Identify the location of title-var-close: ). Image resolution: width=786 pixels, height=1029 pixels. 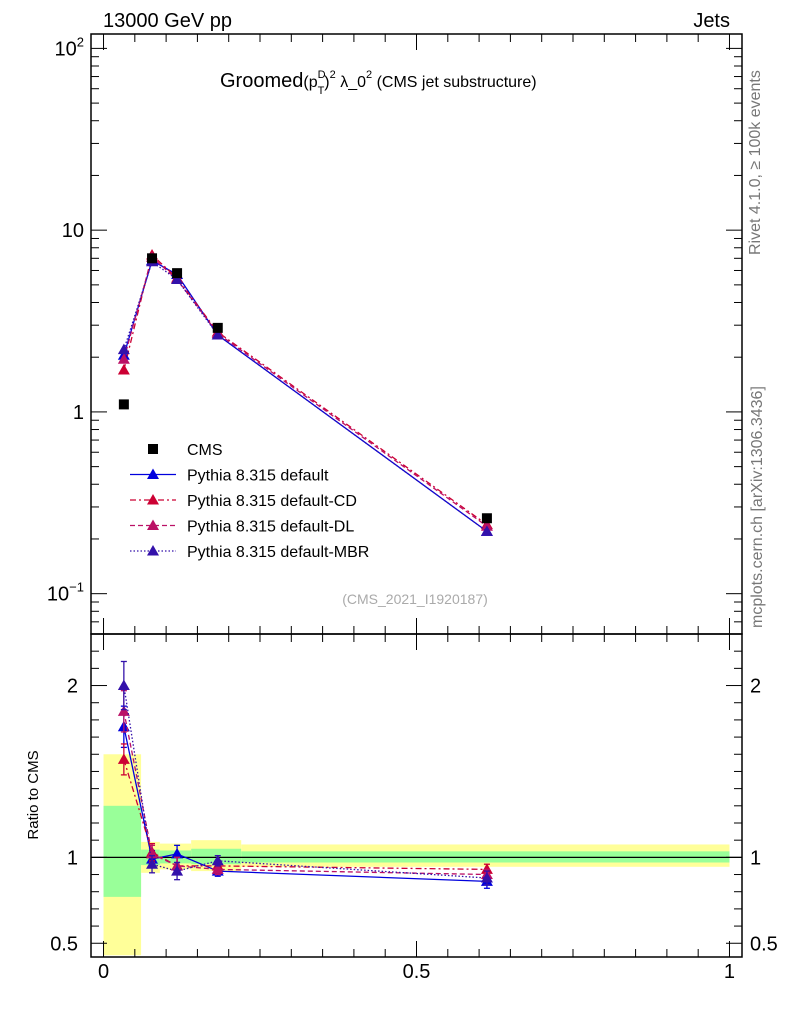
(326, 82).